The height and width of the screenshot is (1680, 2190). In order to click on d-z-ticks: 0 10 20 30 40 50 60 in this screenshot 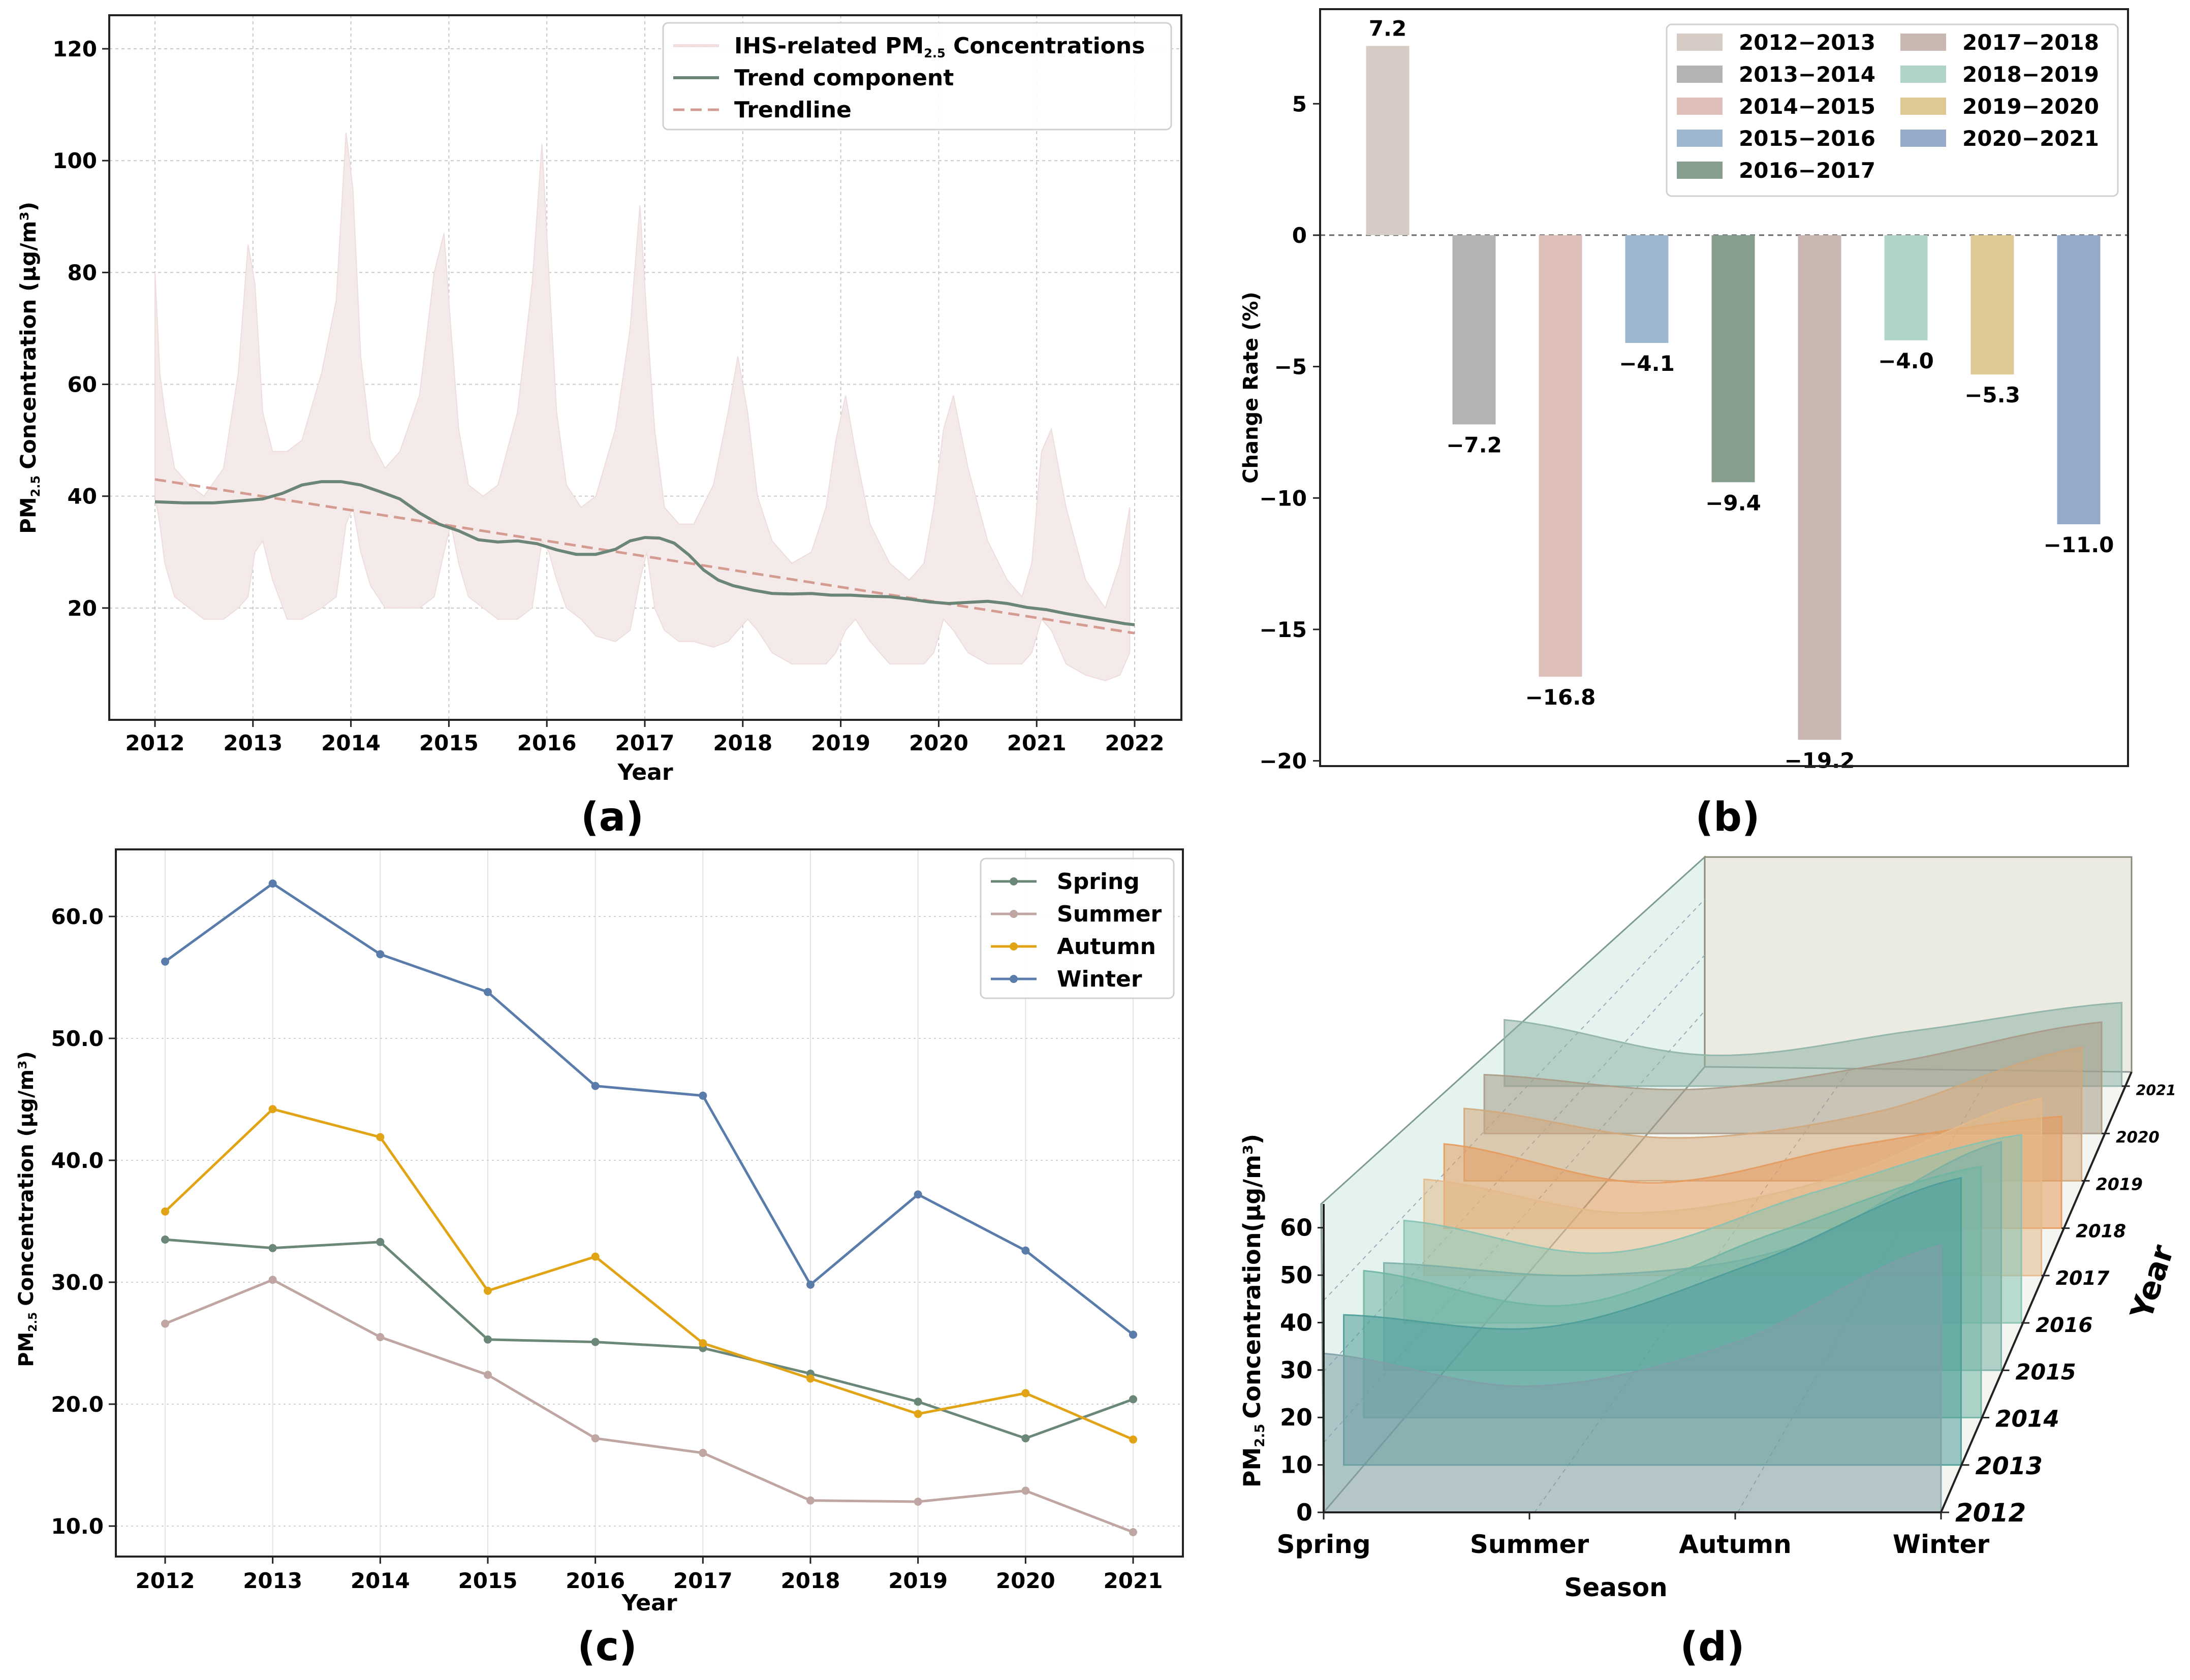, I will do `click(1302, 1370)`.